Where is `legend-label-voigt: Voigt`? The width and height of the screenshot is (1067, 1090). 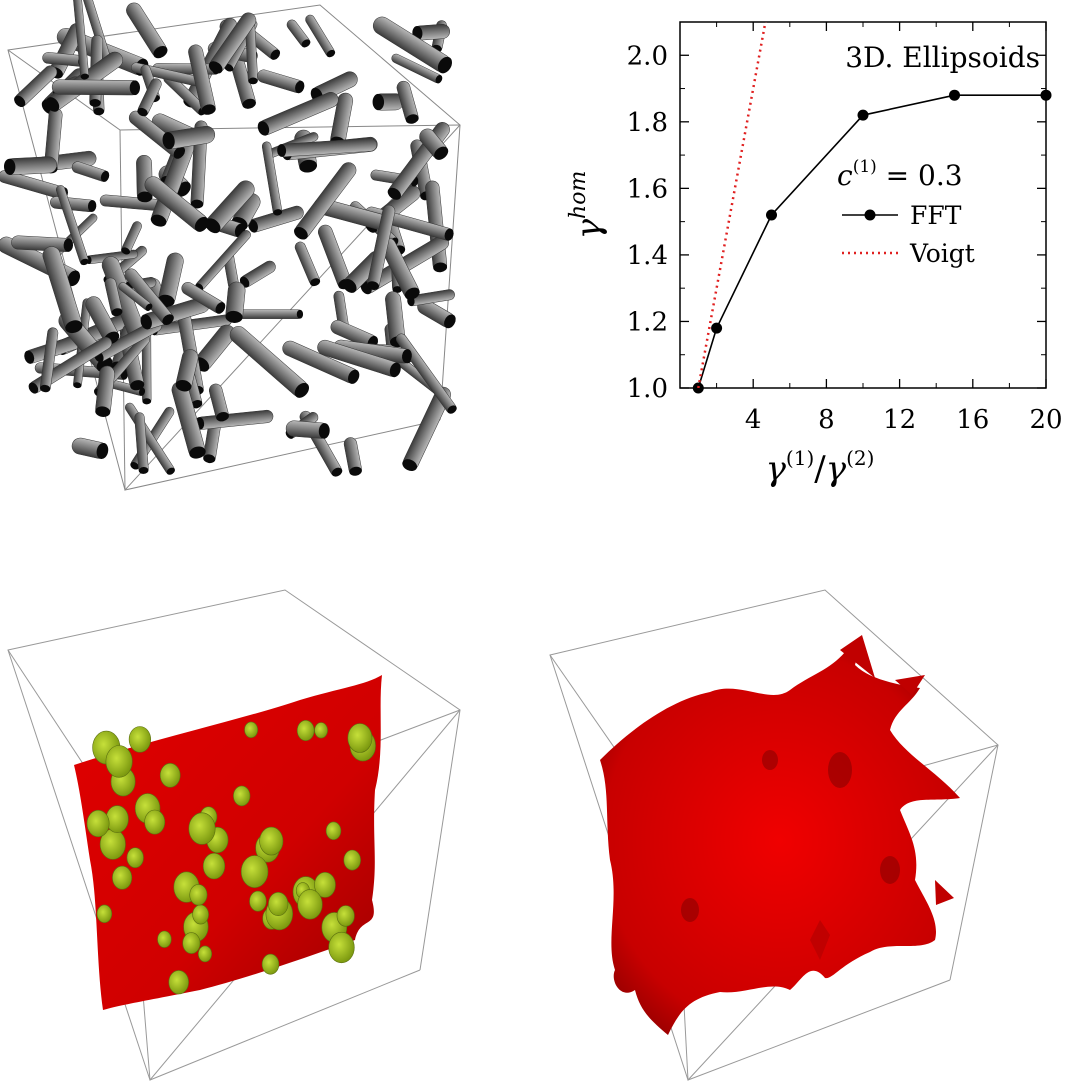 legend-label-voigt: Voigt is located at coordinates (942, 253).